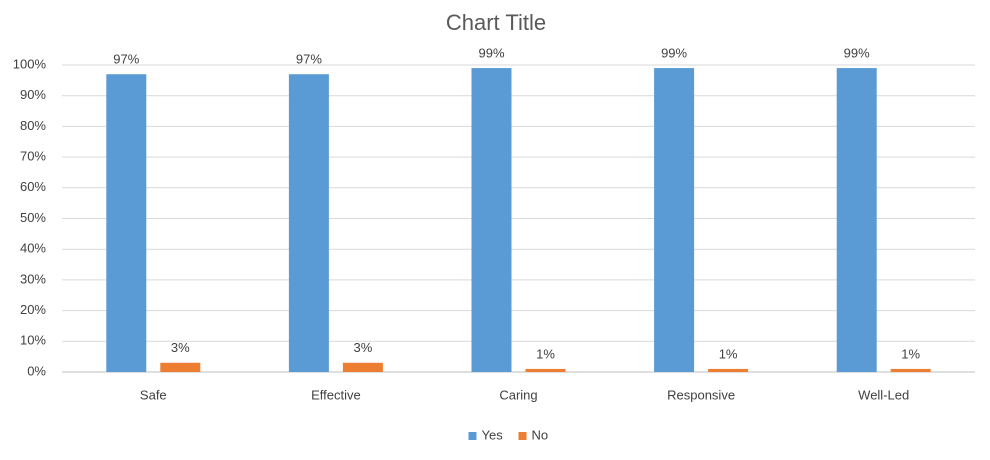 The width and height of the screenshot is (990, 460). What do you see at coordinates (33, 186) in the screenshot?
I see `y-tick-label: 60%` at bounding box center [33, 186].